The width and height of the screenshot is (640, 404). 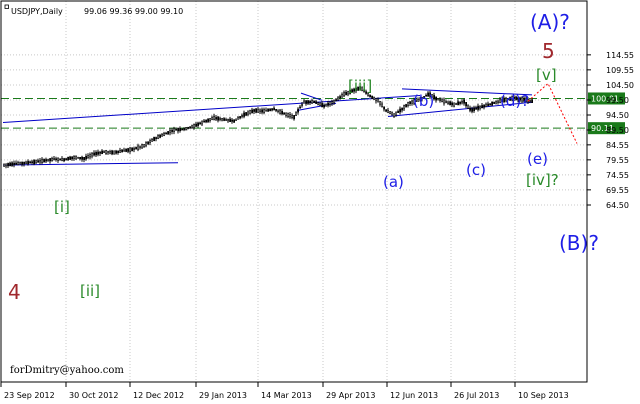 I want to click on wave-label: (b), so click(x=423, y=101).